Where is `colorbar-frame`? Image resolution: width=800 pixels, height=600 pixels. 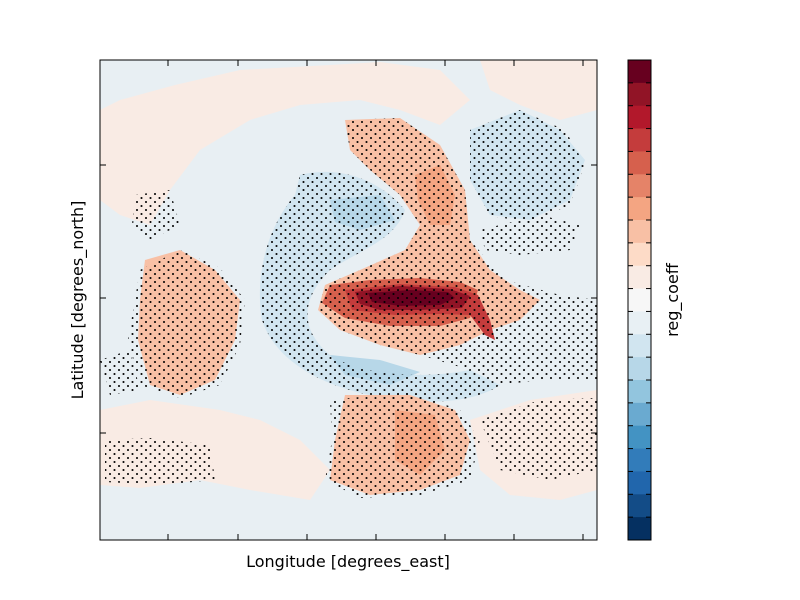
colorbar-frame is located at coordinates (639, 300).